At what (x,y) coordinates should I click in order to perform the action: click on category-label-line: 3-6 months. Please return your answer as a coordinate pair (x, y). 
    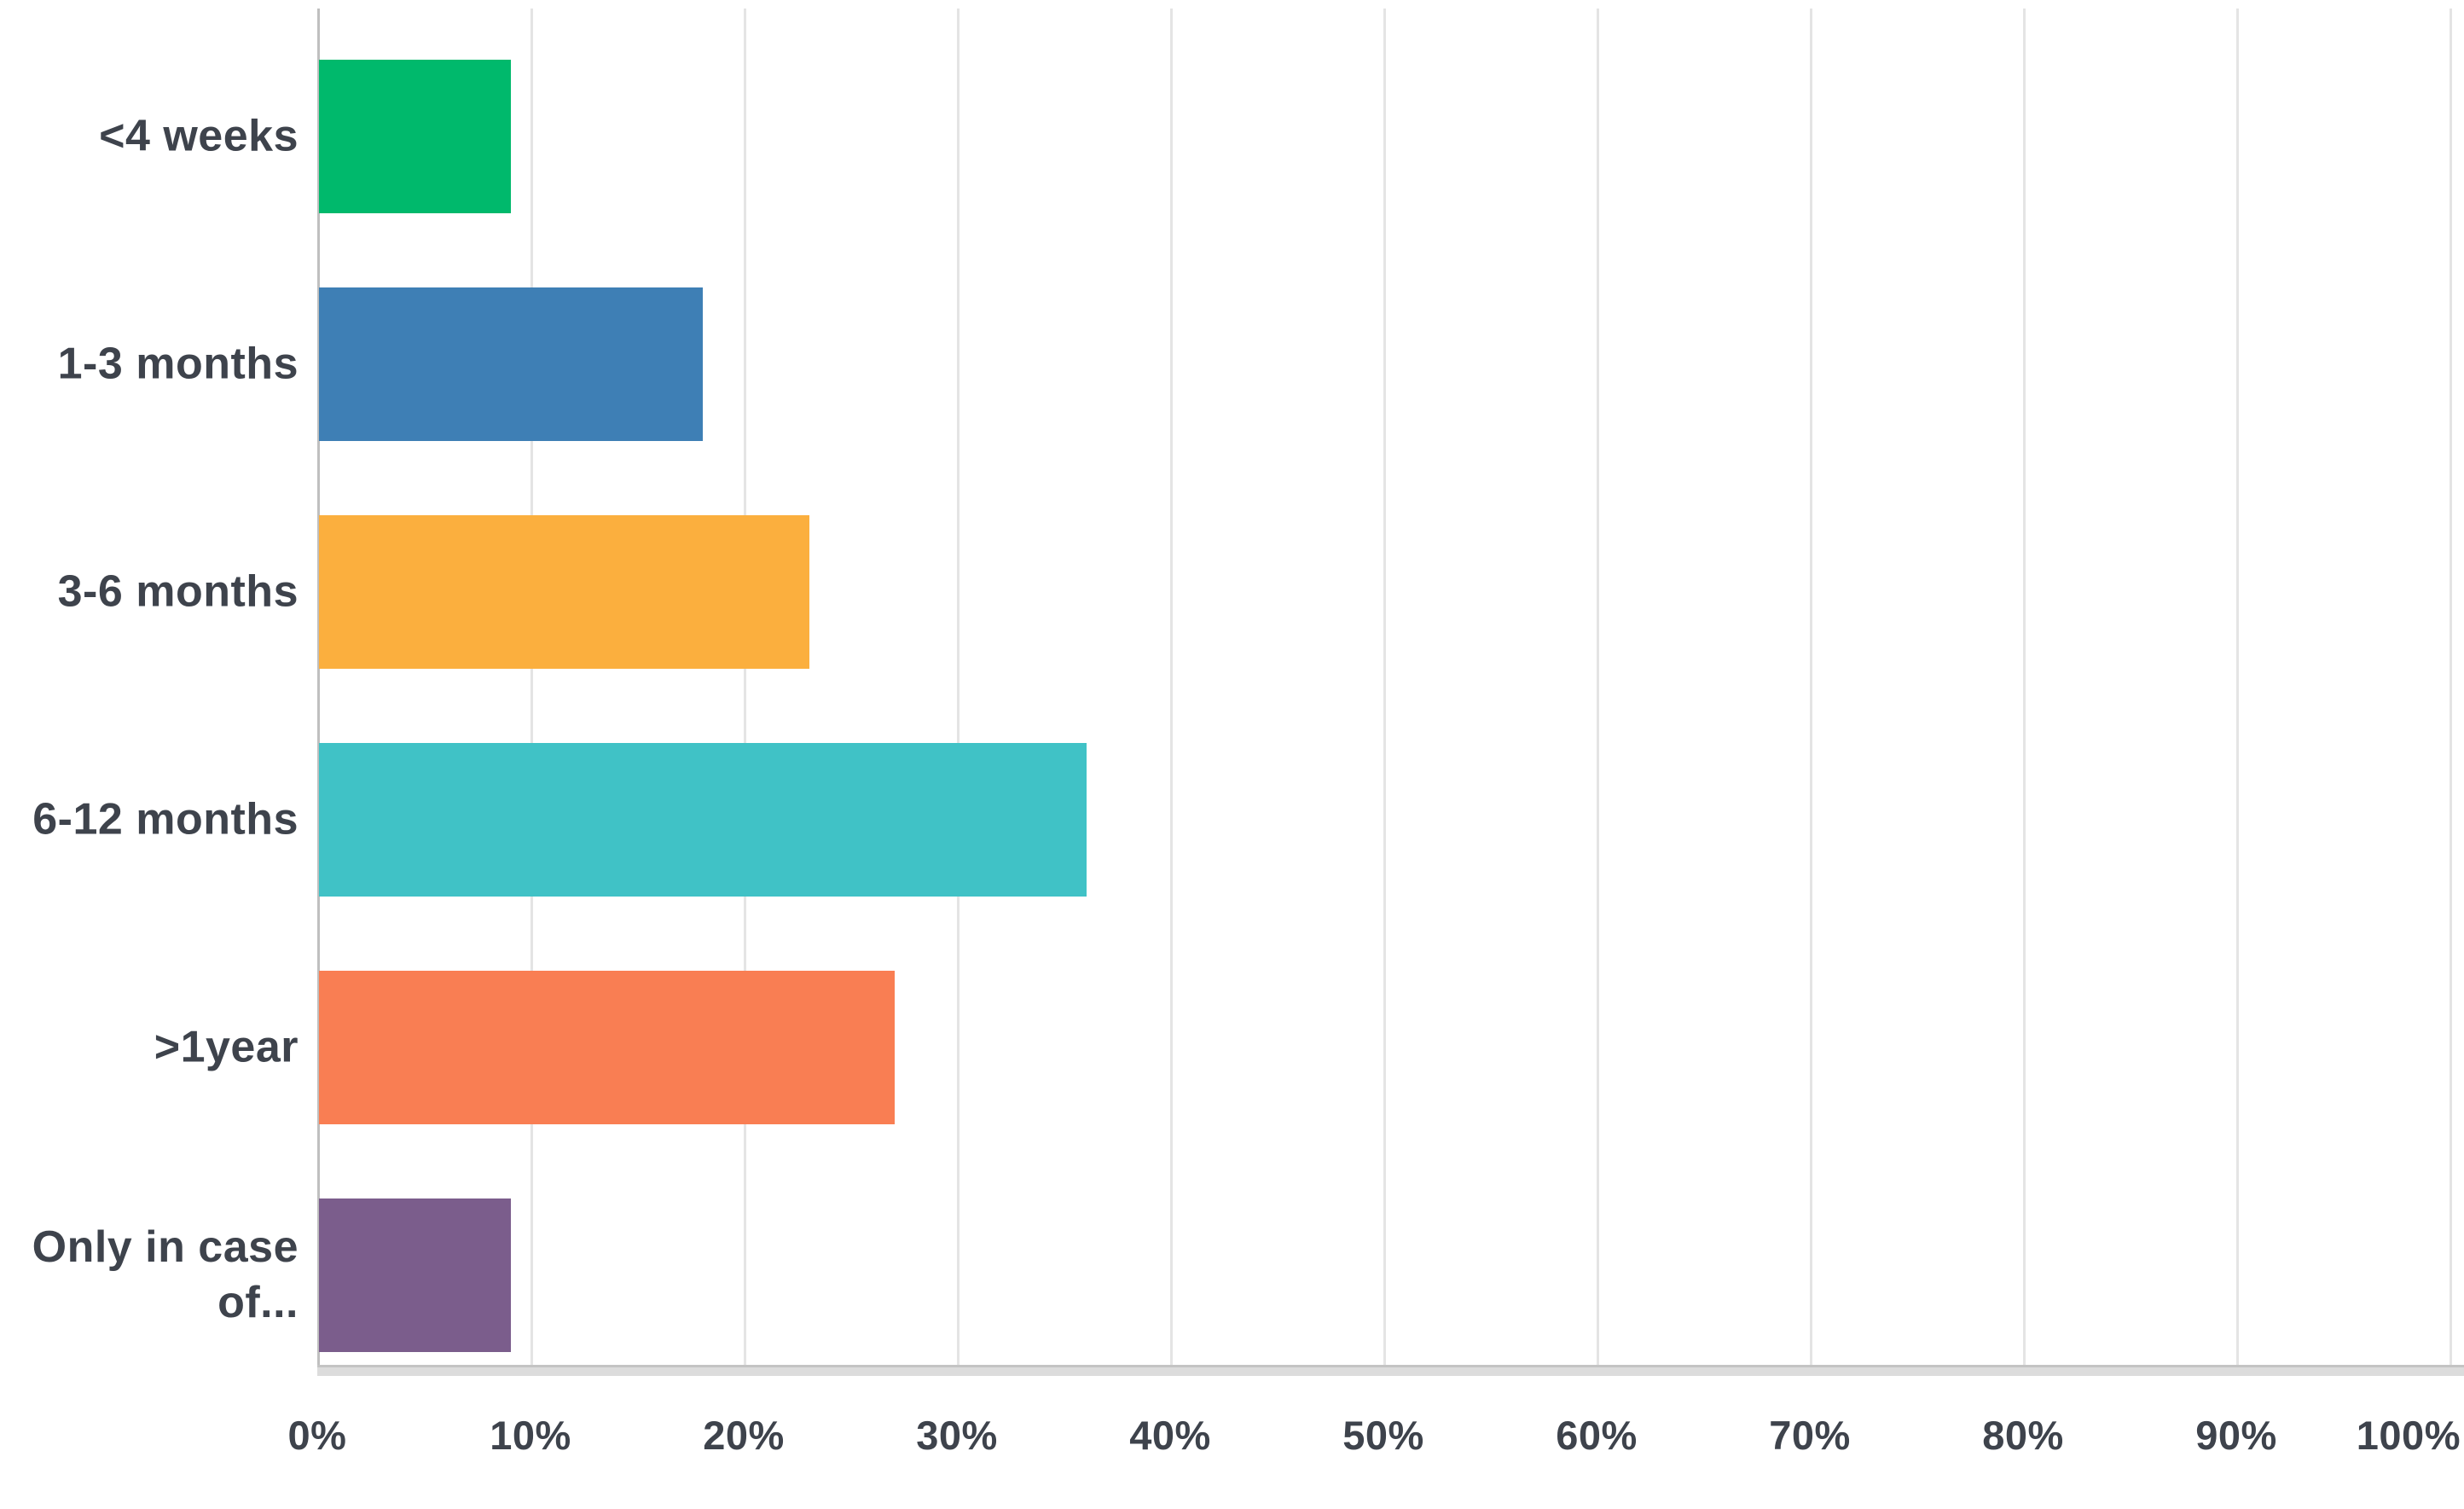
    Looking at the image, I should click on (178, 591).